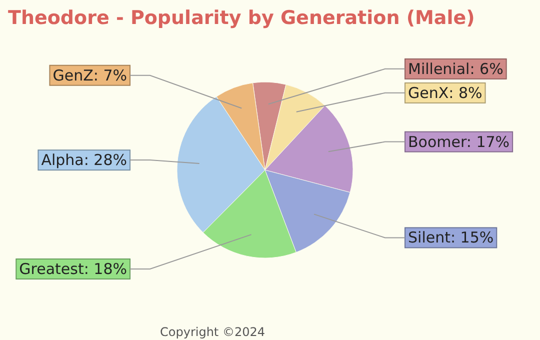 Image resolution: width=540 pixels, height=340 pixels. I want to click on slice-label: Alpha: 28%, so click(84, 160).